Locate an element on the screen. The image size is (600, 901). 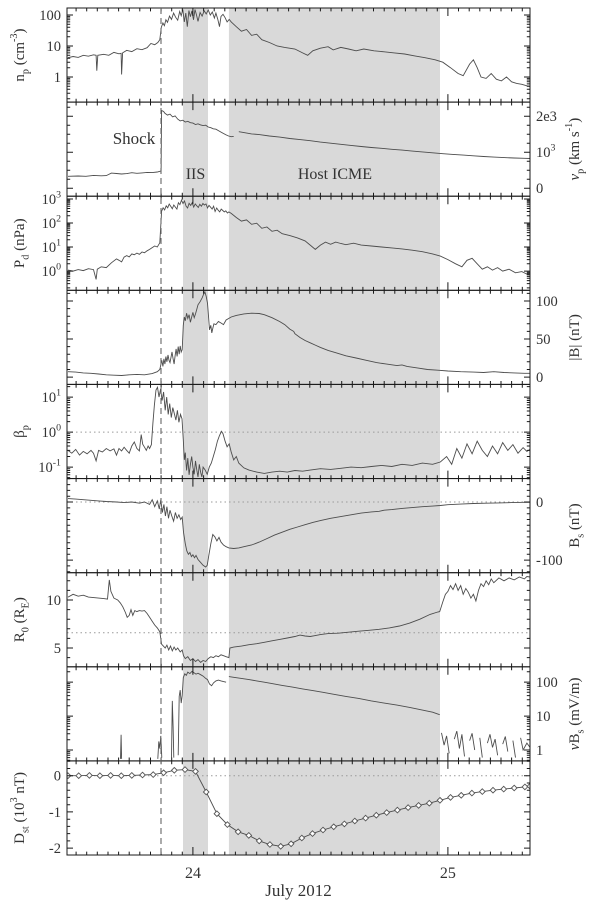
axis-title-beta: βp is located at coordinates (22, 431).